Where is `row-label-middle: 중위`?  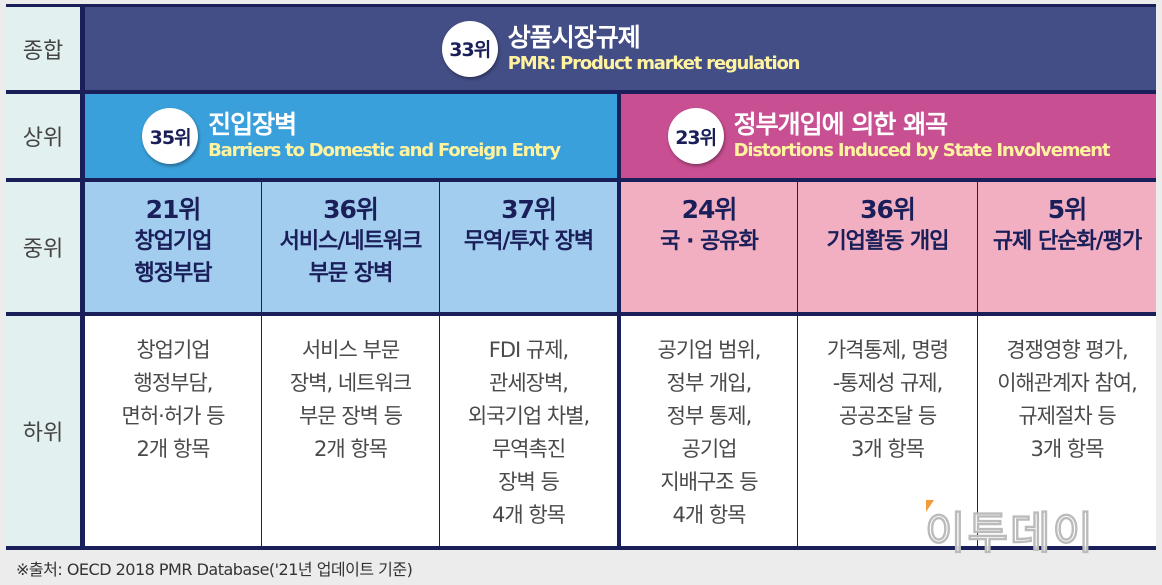
row-label-middle: 중위 is located at coordinates (43, 247).